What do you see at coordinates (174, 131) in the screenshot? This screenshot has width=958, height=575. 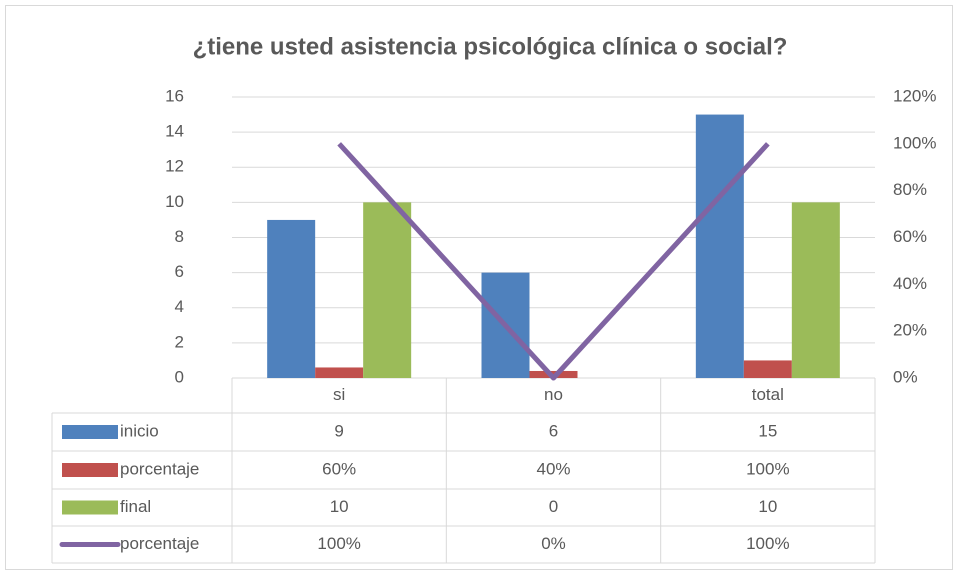 I see `y-tick-label: 14` at bounding box center [174, 131].